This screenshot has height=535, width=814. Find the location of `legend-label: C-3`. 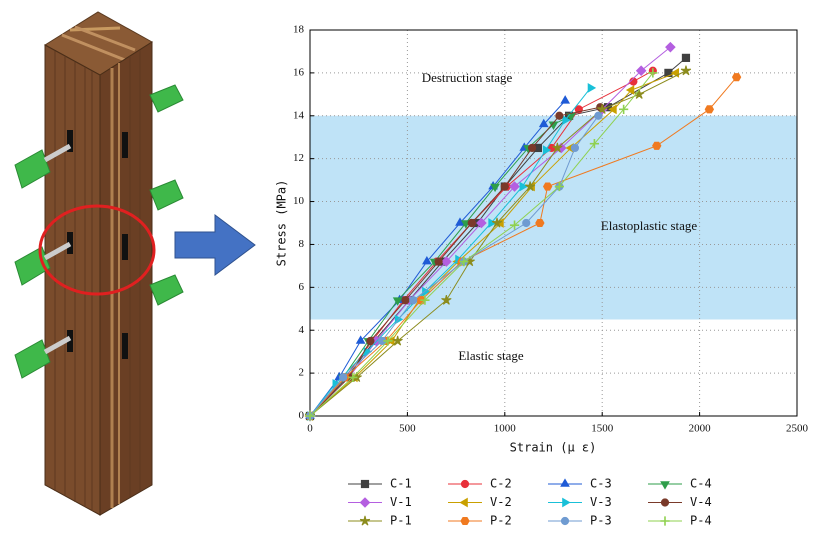

legend-label: C-3 is located at coordinates (601, 484).